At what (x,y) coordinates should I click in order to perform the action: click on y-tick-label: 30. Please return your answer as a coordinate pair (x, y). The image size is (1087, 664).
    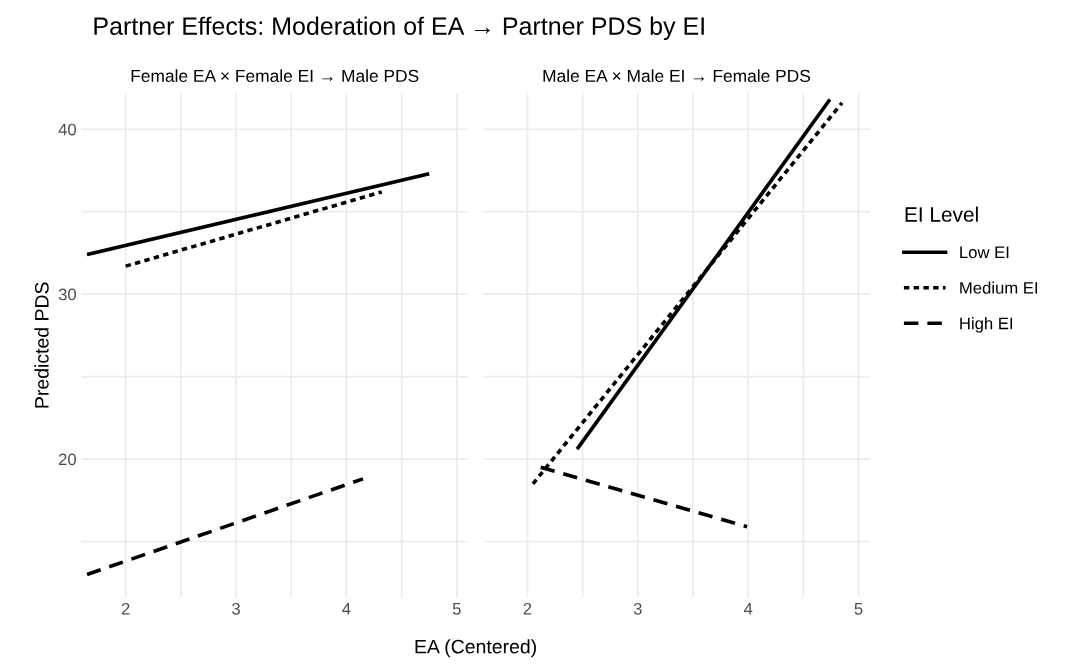
    Looking at the image, I should click on (67, 294).